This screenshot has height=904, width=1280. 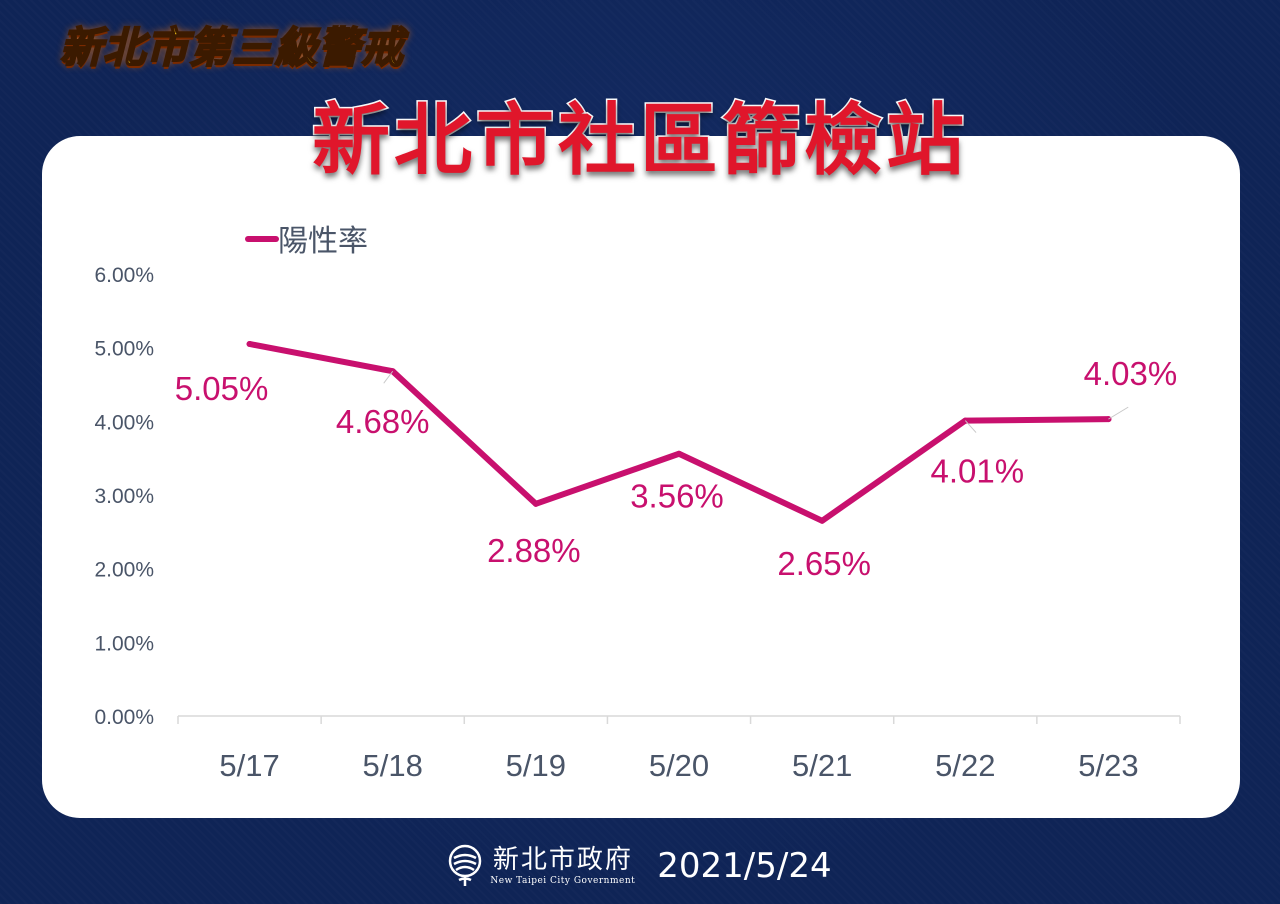 I want to click on x-tick-label: 5/22, so click(x=965, y=765).